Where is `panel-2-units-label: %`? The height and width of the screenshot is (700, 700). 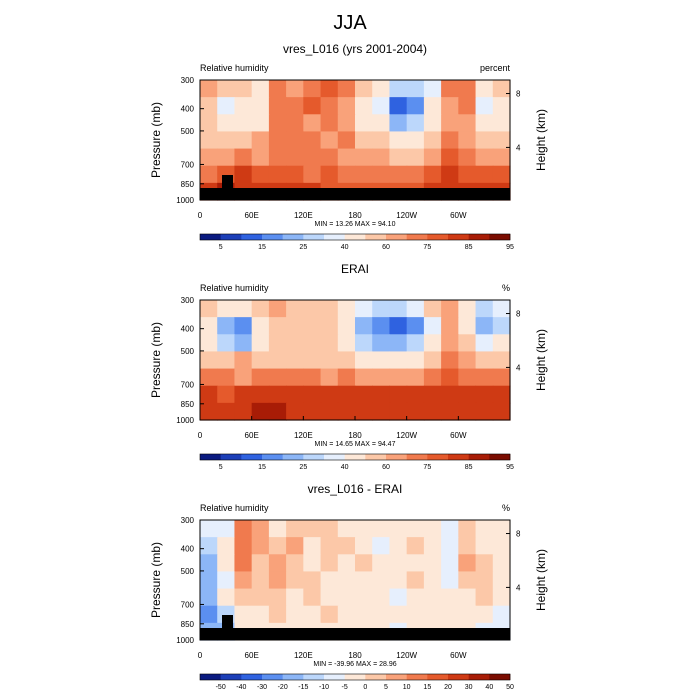 panel-2-units-label: % is located at coordinates (506, 288).